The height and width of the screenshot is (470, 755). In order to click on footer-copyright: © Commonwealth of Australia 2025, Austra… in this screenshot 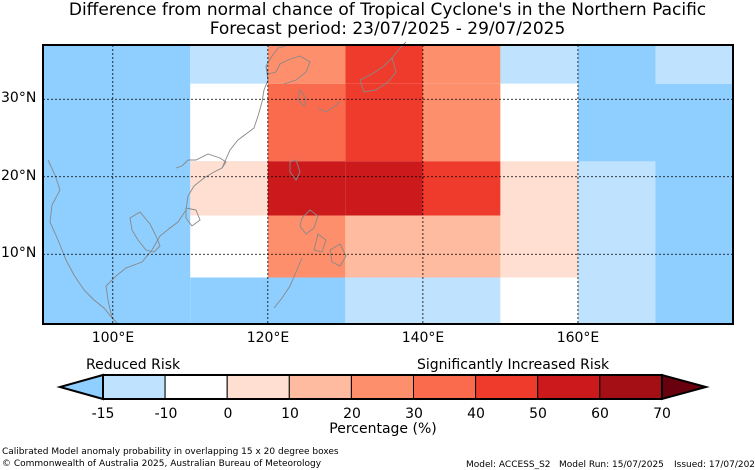, I will do `click(162, 464)`.